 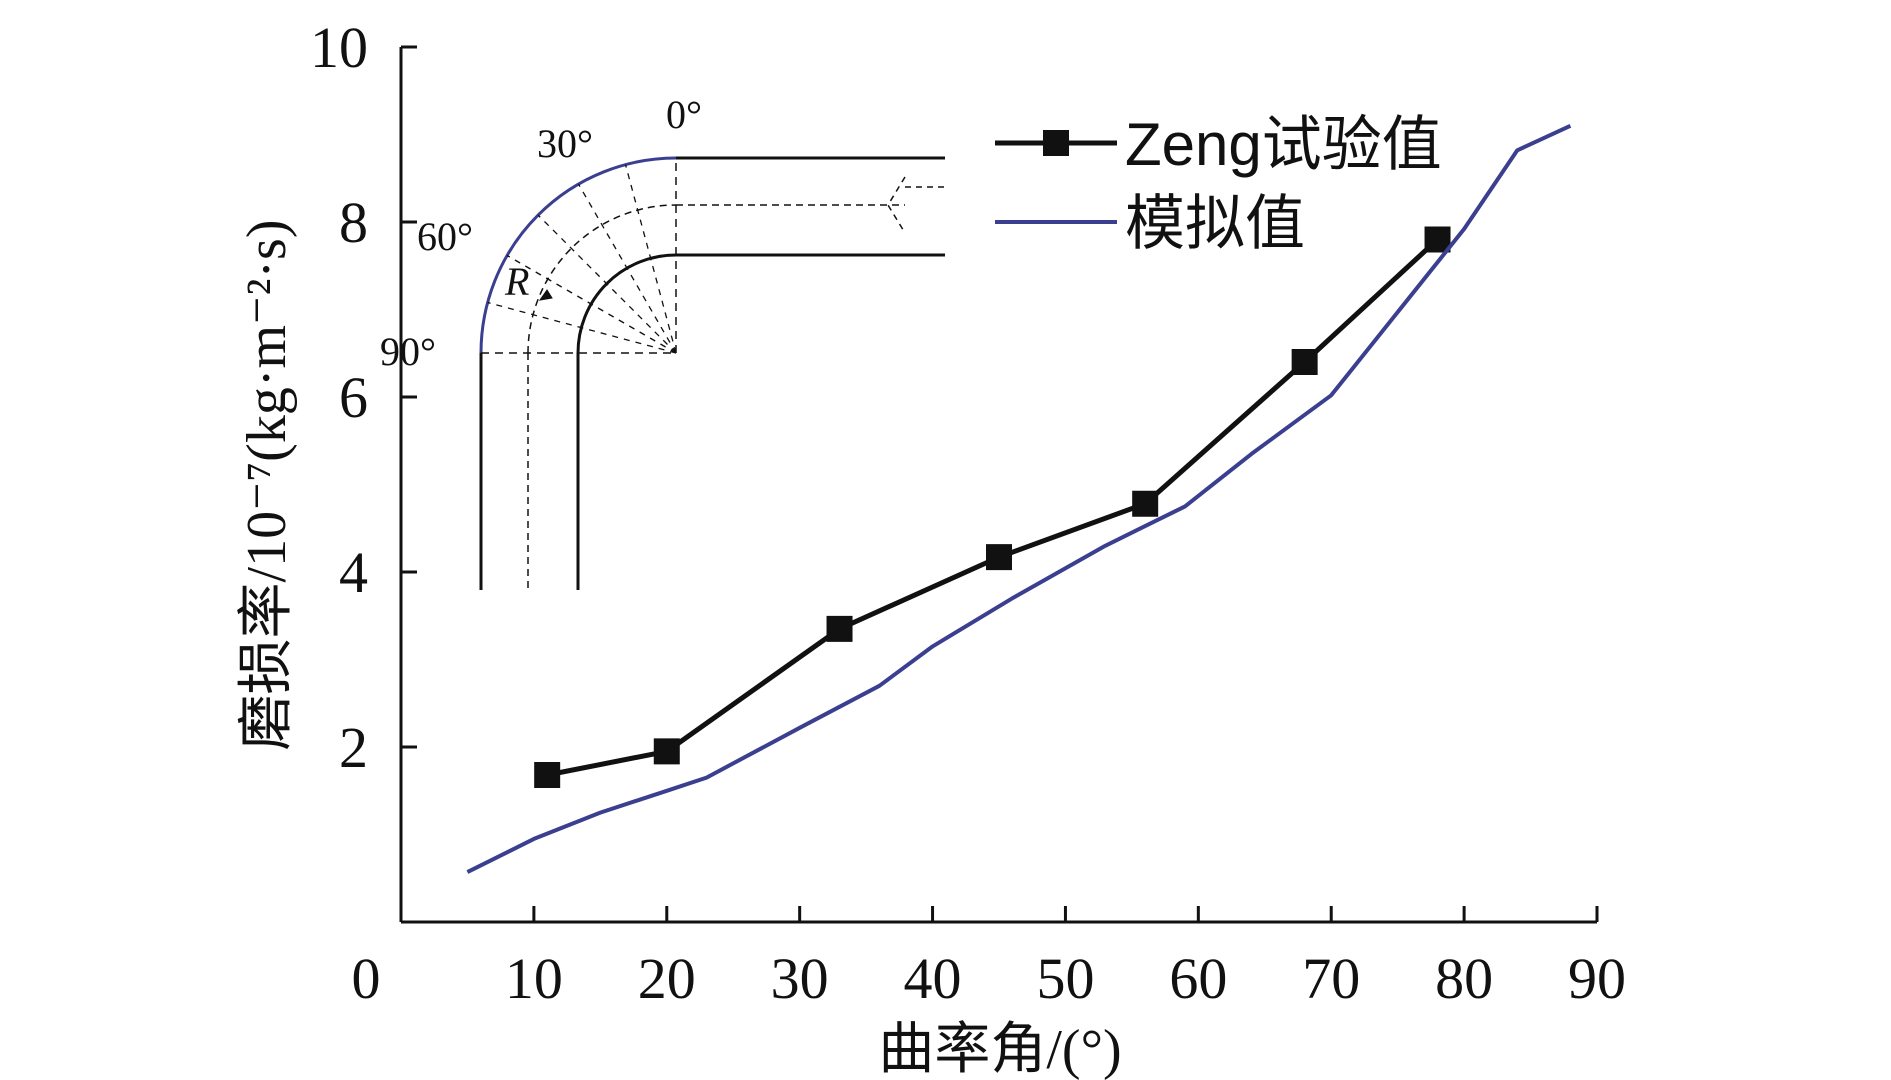 What do you see at coordinates (1597, 978) in the screenshot?
I see `x-tick-label: 90` at bounding box center [1597, 978].